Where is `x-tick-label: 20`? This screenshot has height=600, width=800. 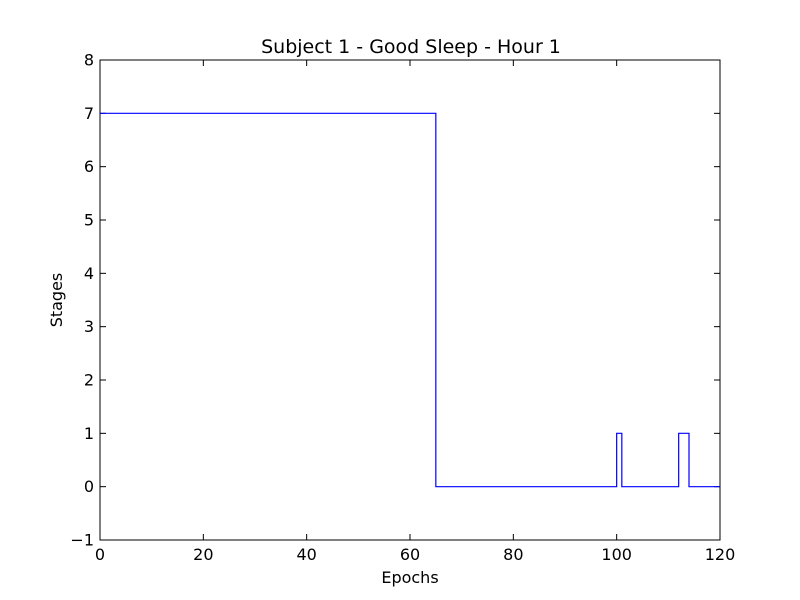 x-tick-label: 20 is located at coordinates (203, 554).